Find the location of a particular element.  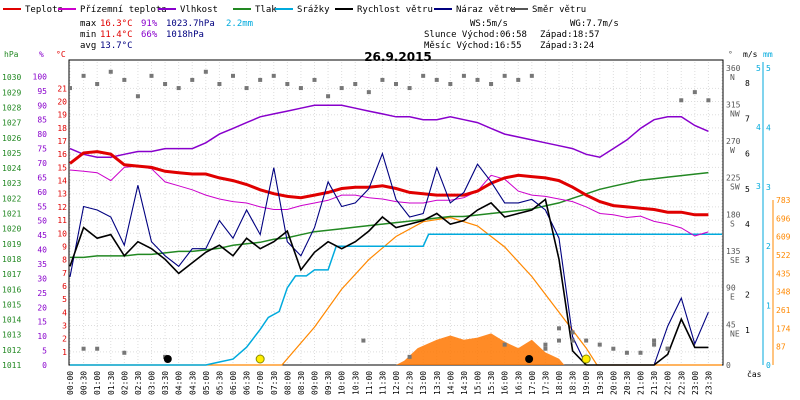

tick-humidity: 10 is located at coordinates (42, 336).